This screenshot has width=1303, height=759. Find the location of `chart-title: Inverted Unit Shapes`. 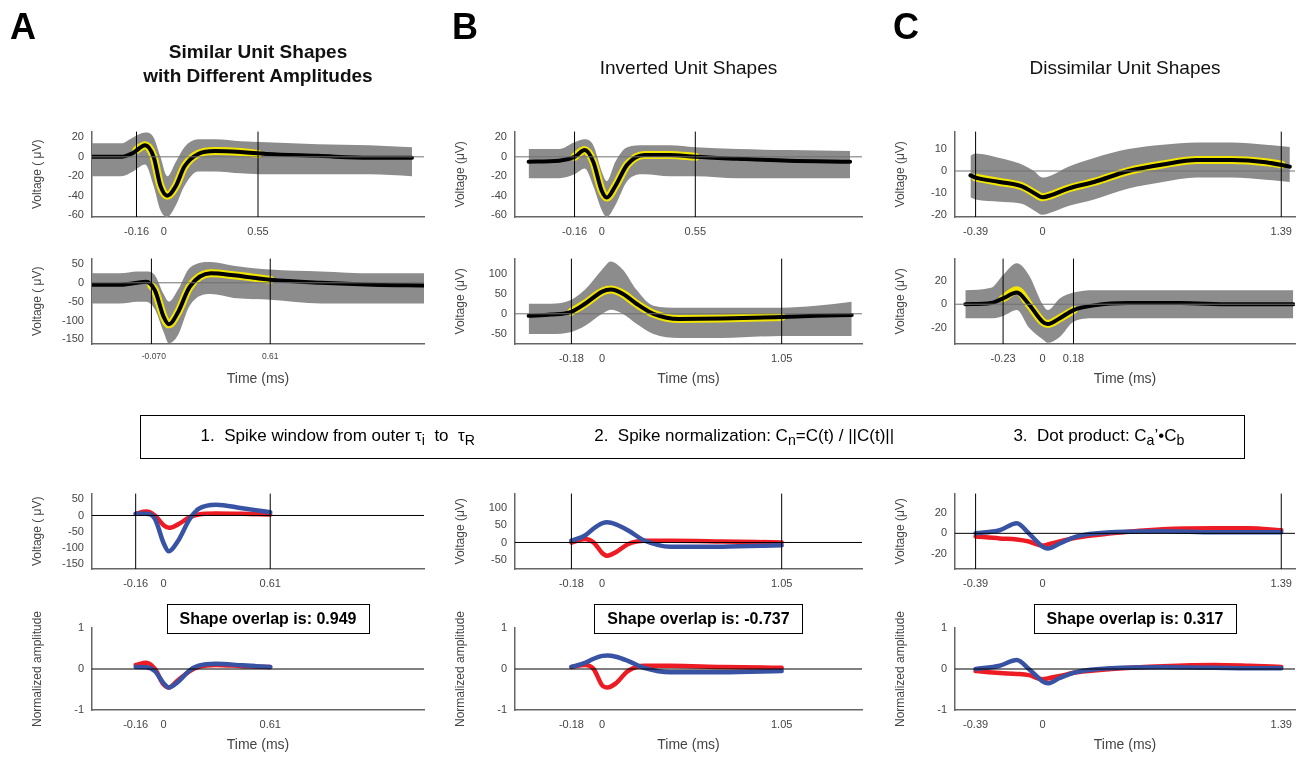

chart-title: Inverted Unit Shapes is located at coordinates (688, 68).